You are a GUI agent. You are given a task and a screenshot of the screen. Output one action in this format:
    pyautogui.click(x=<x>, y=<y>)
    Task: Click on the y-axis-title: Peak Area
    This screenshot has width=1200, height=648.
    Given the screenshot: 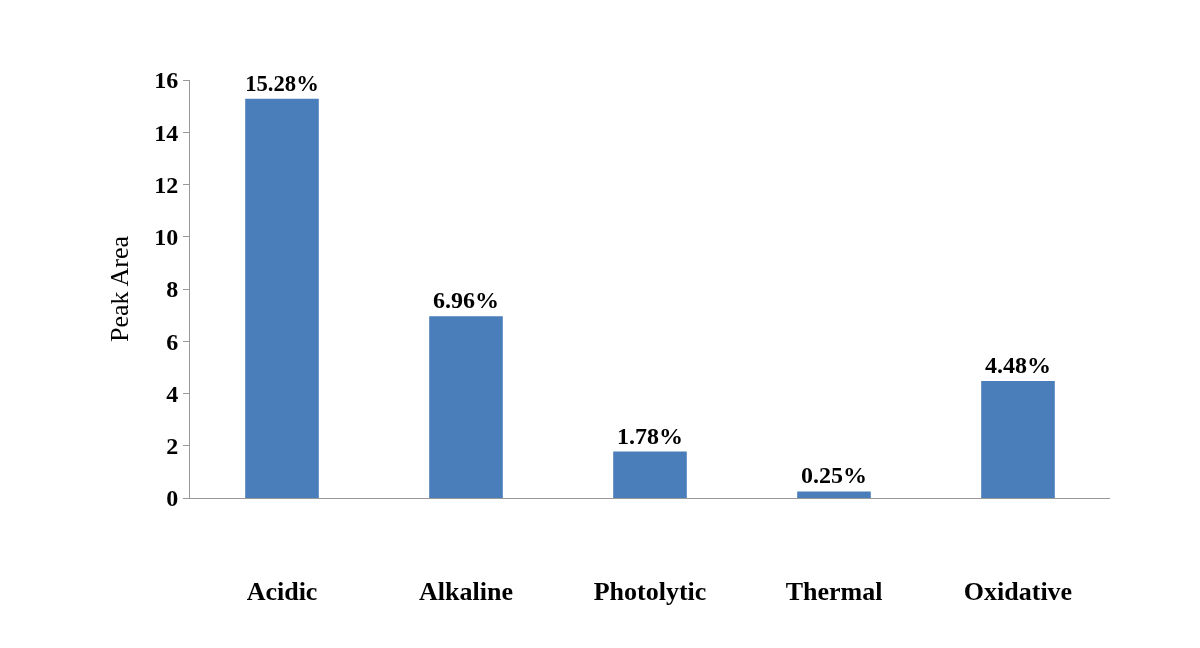 What is the action you would take?
    pyautogui.click(x=119, y=289)
    